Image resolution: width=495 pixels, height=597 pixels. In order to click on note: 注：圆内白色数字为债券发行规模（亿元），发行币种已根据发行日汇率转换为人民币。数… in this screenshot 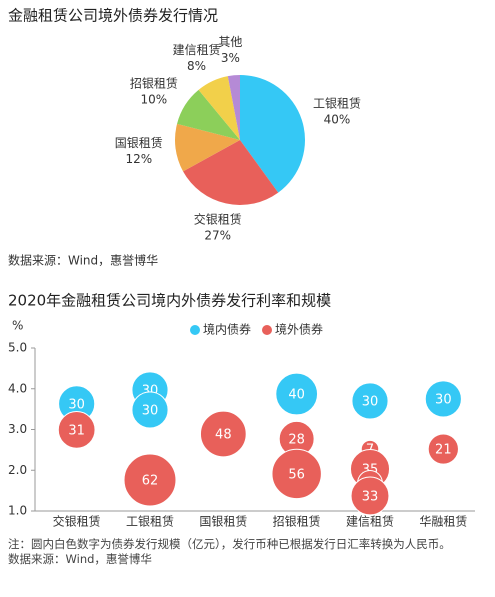, I will do `click(248, 552)`.